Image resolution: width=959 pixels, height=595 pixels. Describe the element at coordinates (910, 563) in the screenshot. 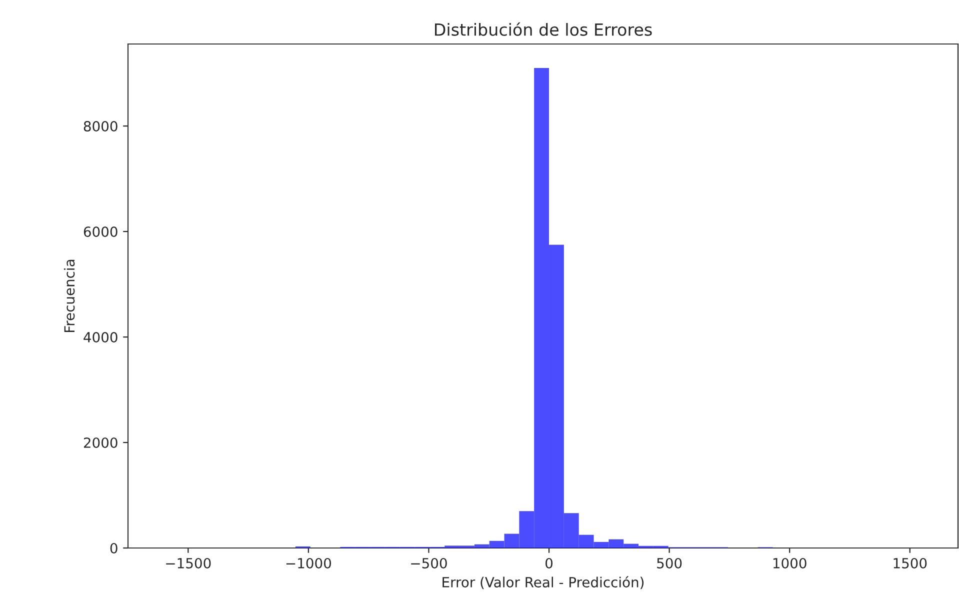

I see `x-tick-label: 1500` at that location.